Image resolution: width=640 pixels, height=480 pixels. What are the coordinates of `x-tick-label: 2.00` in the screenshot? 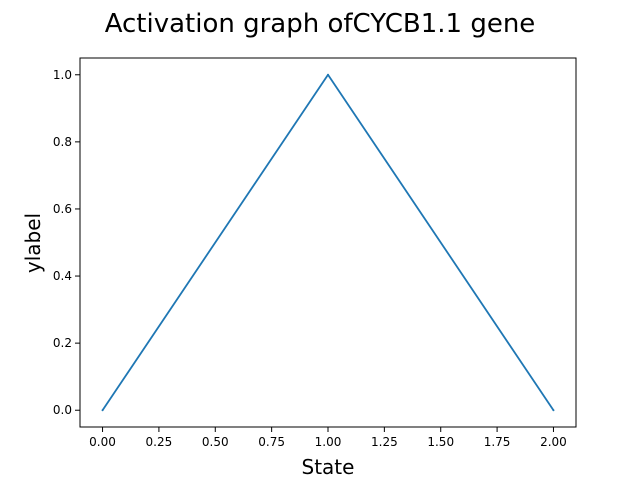 It's located at (553, 442).